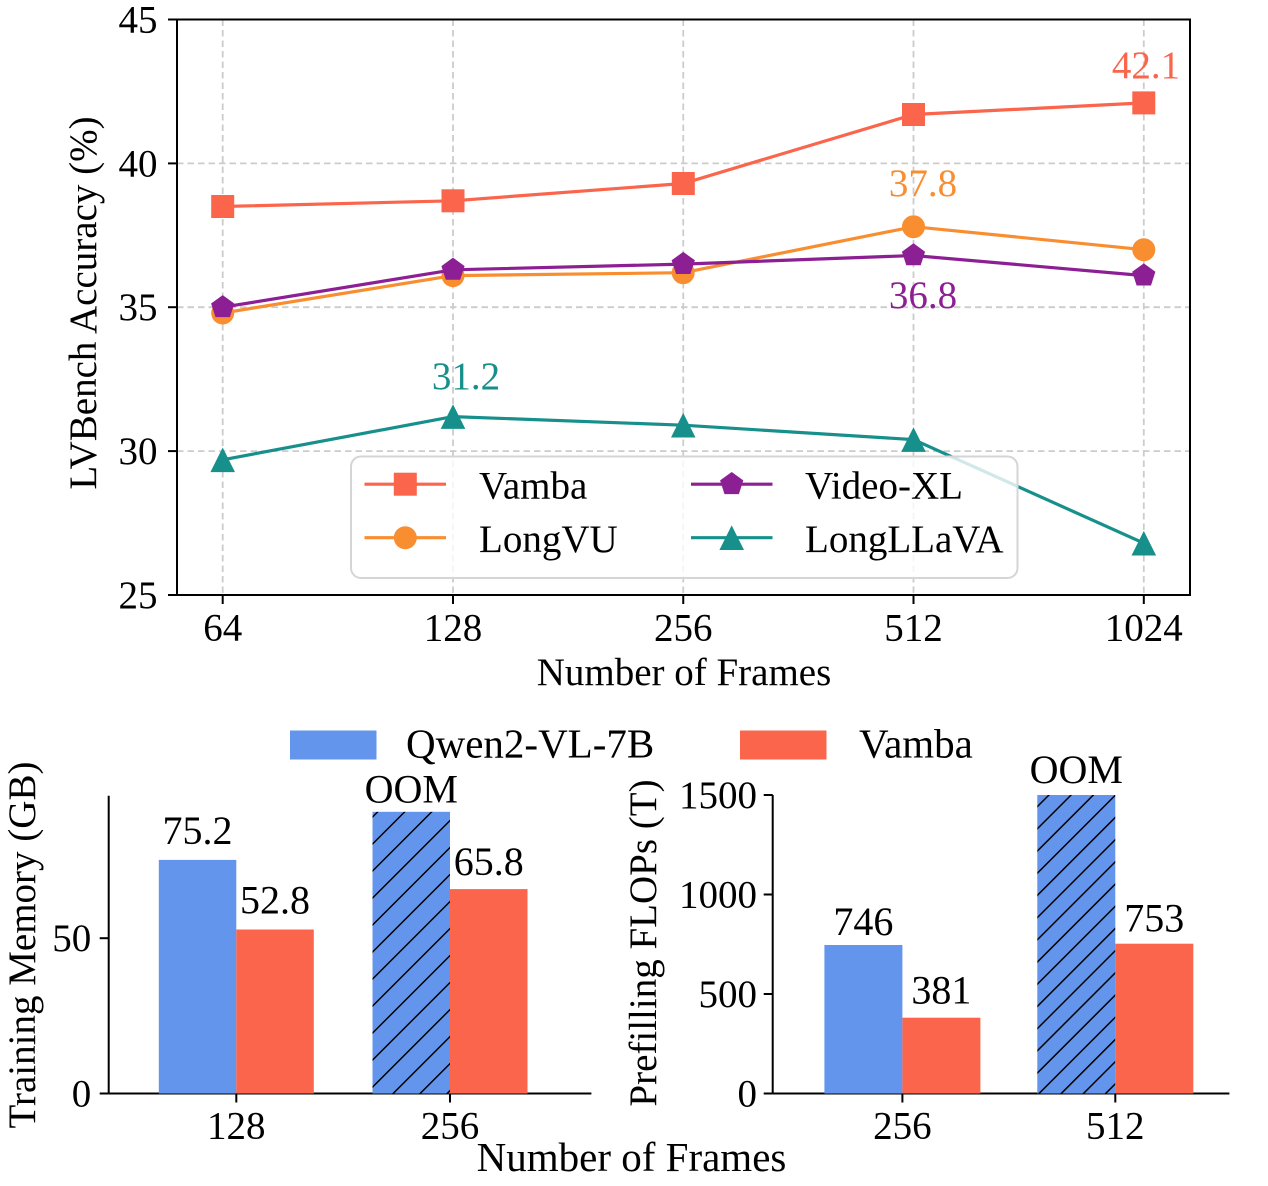 The image size is (1268, 1186). I want to click on svg-text: 746, so click(863, 921).